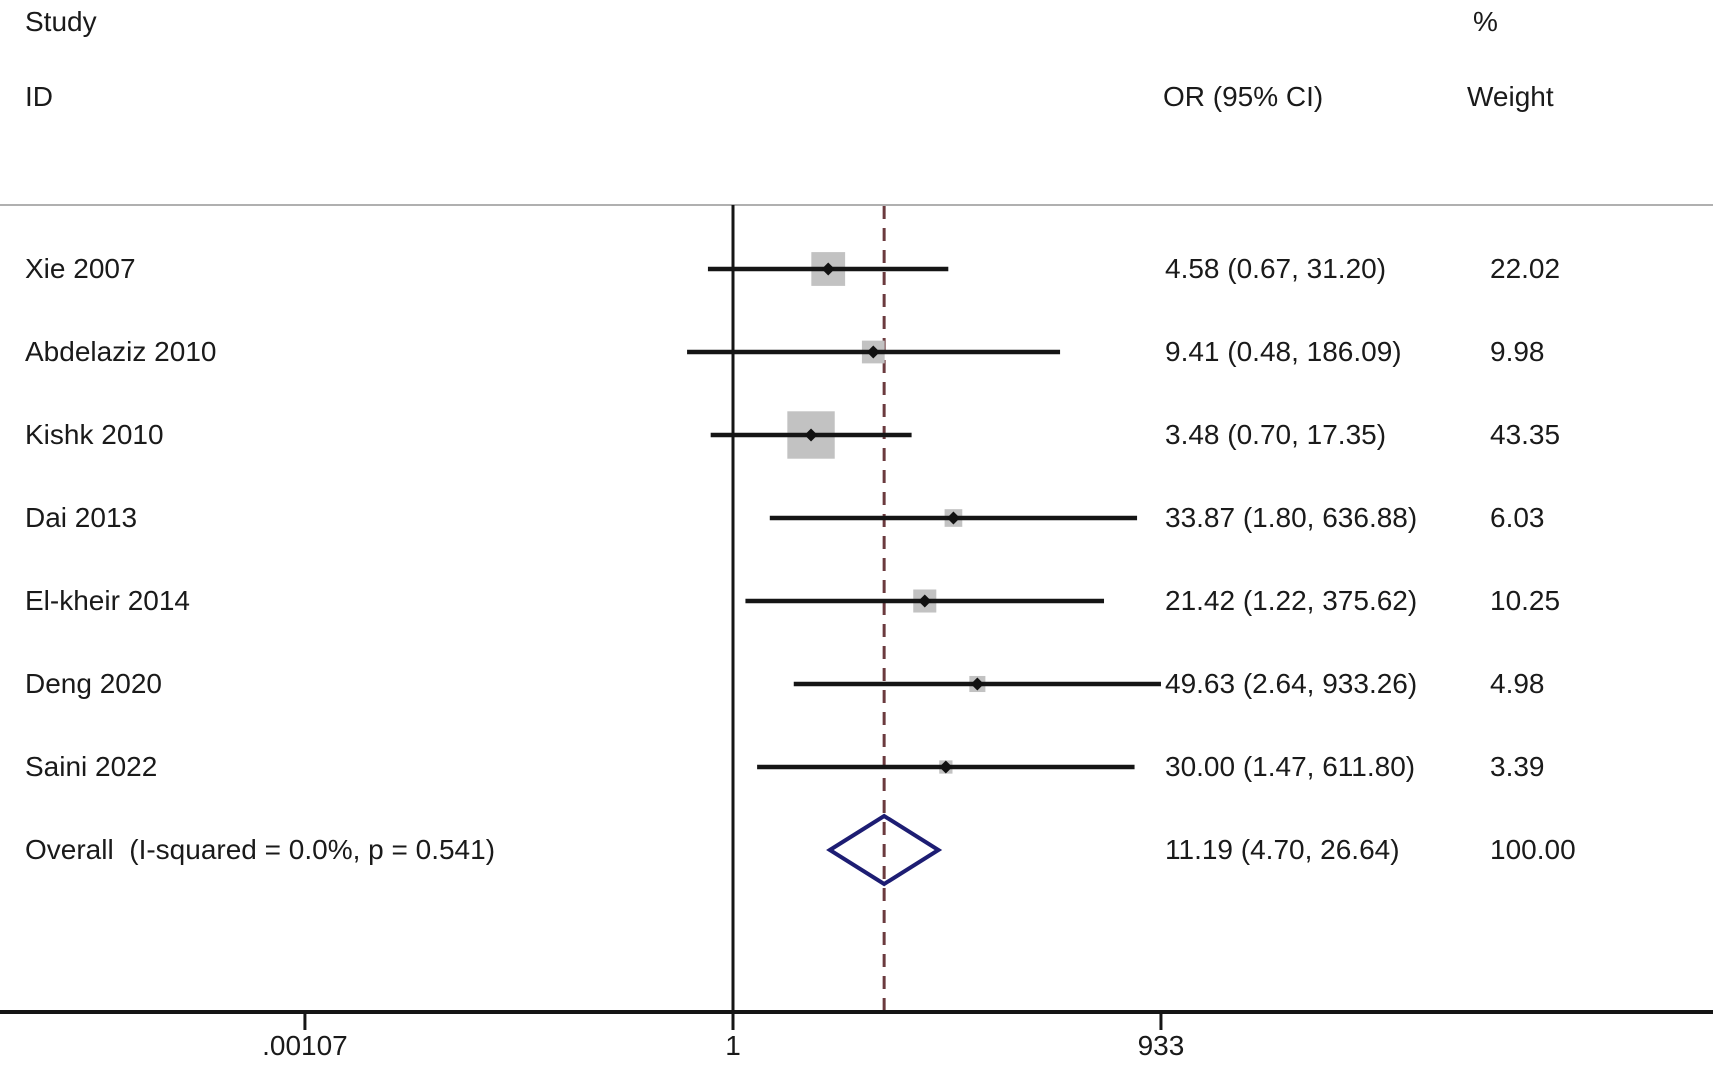 The image size is (1713, 1070). What do you see at coordinates (39, 96) in the screenshot?
I see `header-id: ID` at bounding box center [39, 96].